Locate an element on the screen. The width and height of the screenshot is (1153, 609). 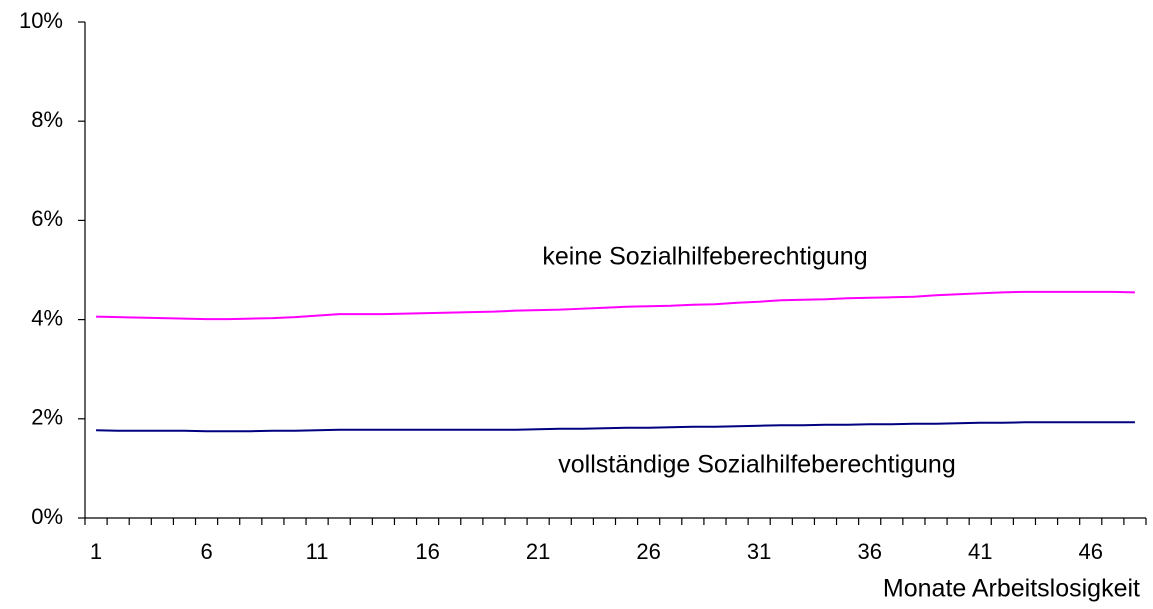
series-label: keine Sozialhilfeberechtigung is located at coordinates (704, 257).